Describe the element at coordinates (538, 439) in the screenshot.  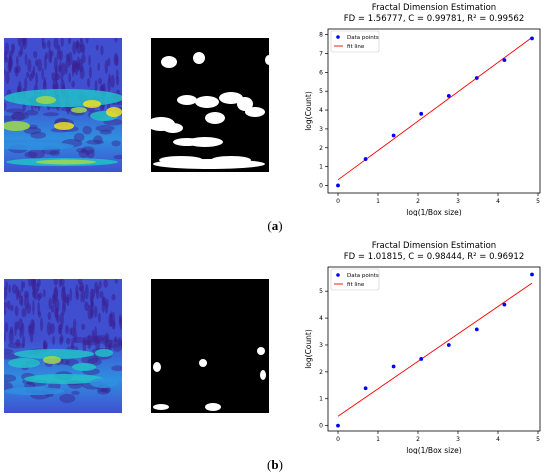
I see `x-tick-label: 5` at that location.